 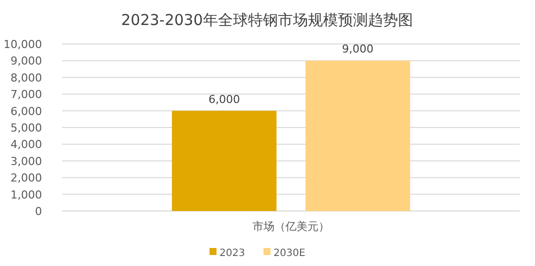 I want to click on y-tick-label: 5,000, so click(x=26, y=128).